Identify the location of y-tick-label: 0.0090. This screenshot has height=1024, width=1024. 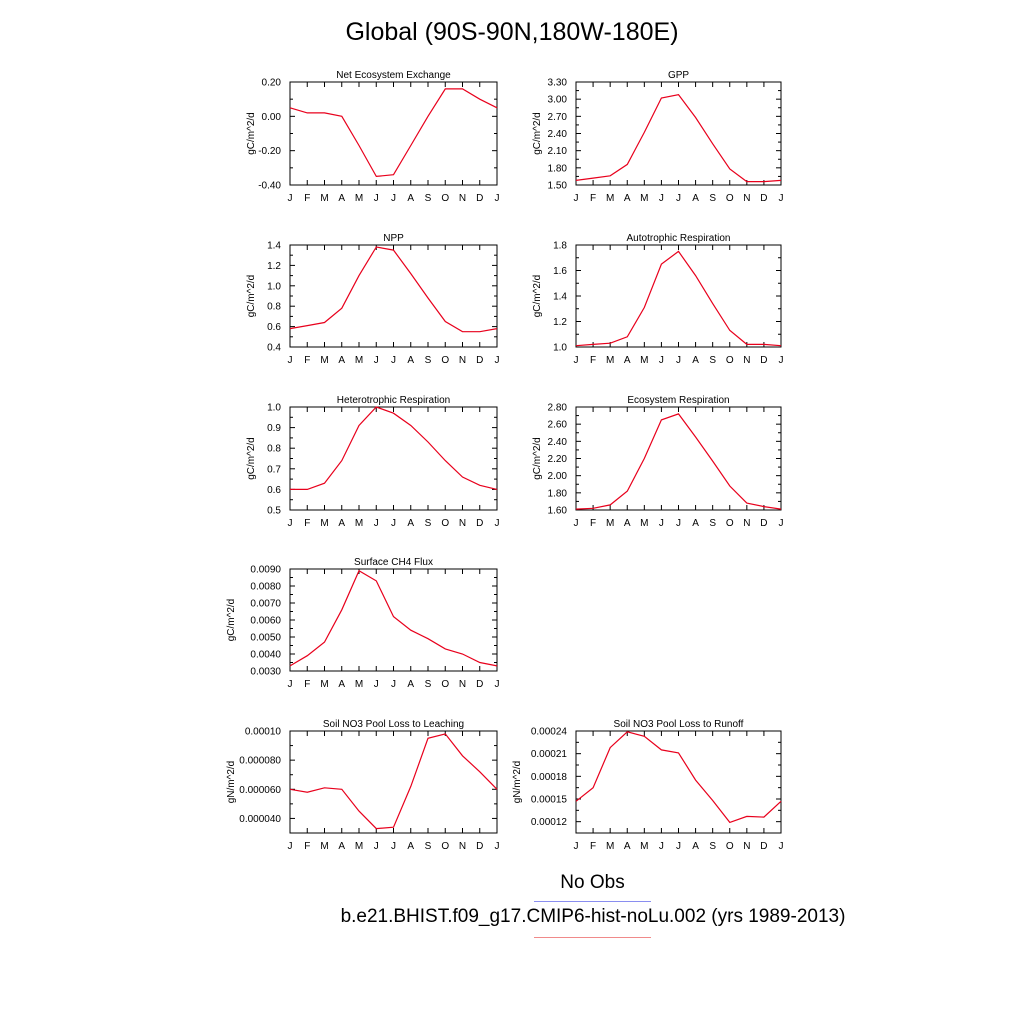
(265, 570).